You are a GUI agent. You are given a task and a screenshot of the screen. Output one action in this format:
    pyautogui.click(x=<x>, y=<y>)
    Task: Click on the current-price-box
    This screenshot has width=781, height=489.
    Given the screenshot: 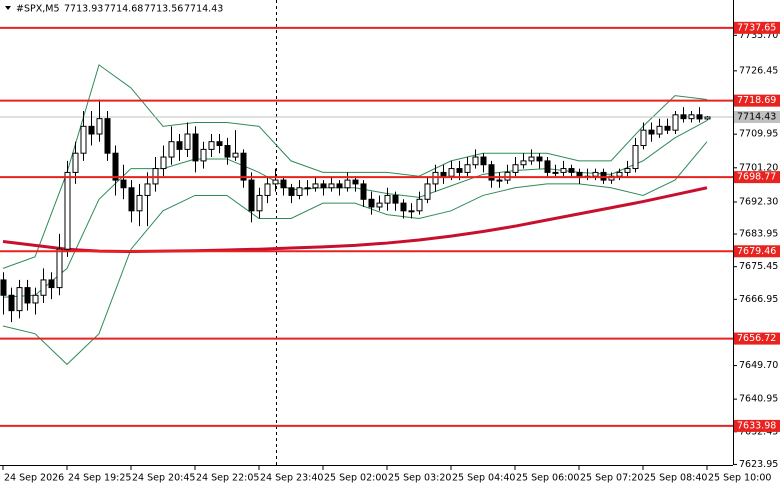 What is the action you would take?
    pyautogui.click(x=757, y=116)
    